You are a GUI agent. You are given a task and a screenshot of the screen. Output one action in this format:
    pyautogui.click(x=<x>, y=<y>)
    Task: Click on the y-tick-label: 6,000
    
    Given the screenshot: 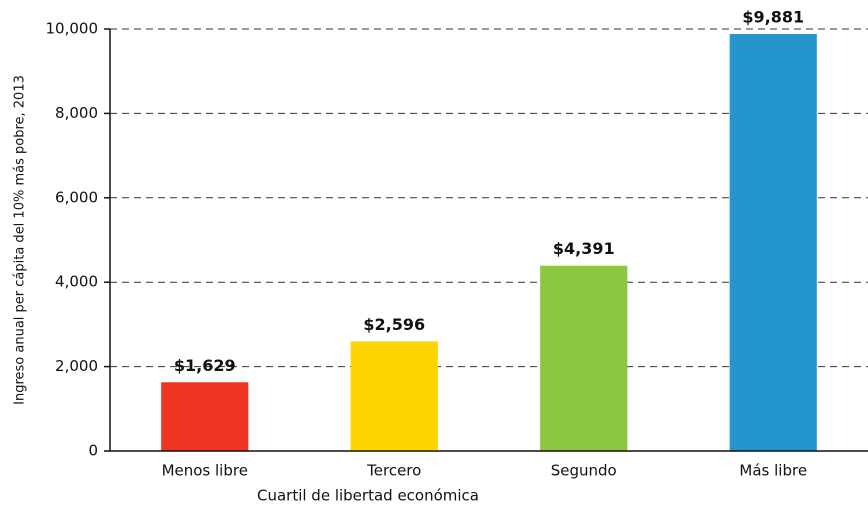 What is the action you would take?
    pyautogui.click(x=76, y=197)
    